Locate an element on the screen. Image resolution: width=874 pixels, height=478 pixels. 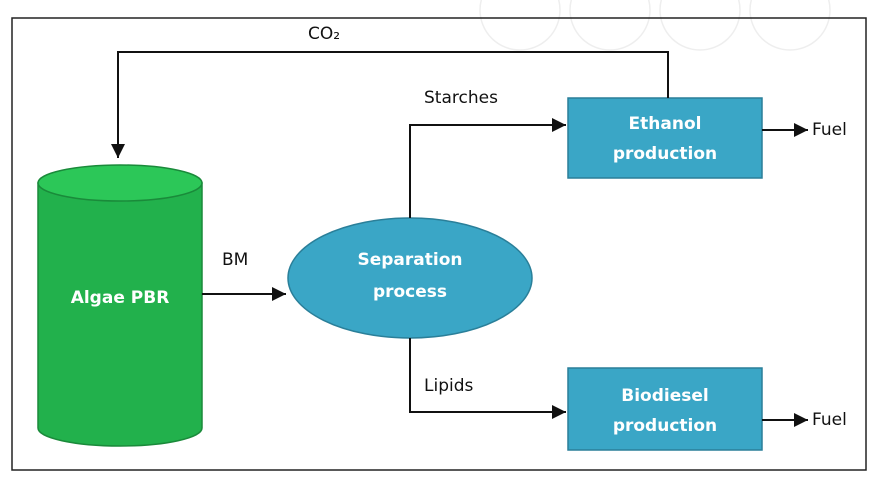
node-label: Ethanol is located at coordinates (665, 124).